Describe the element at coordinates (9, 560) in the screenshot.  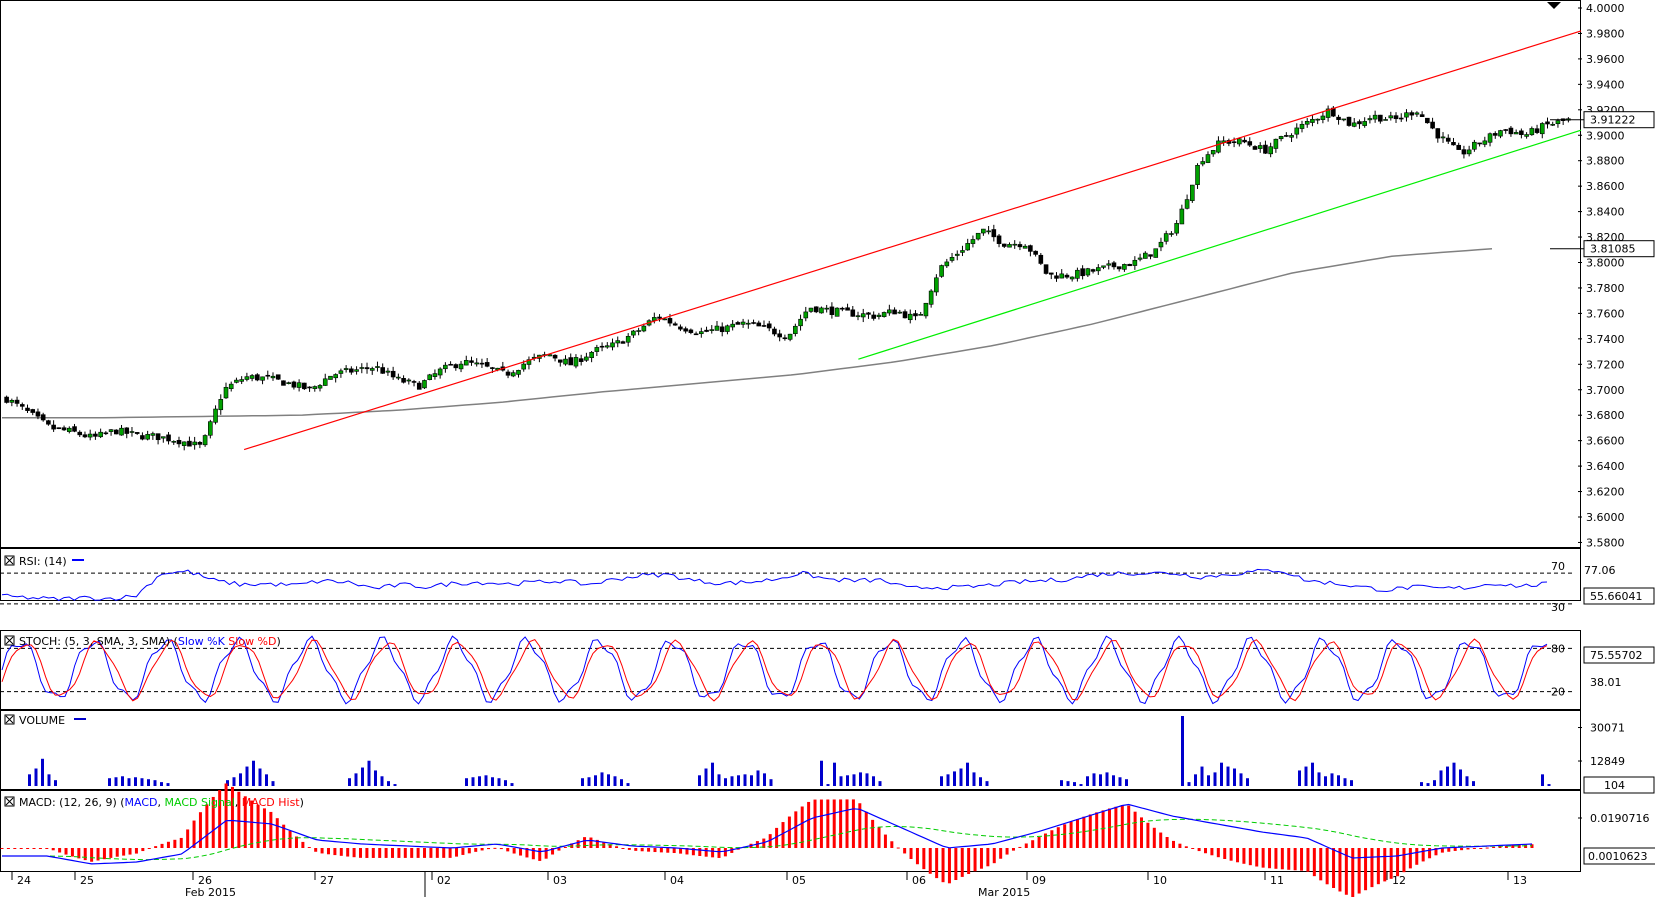
I see `rsi-close-x-icon` at that location.